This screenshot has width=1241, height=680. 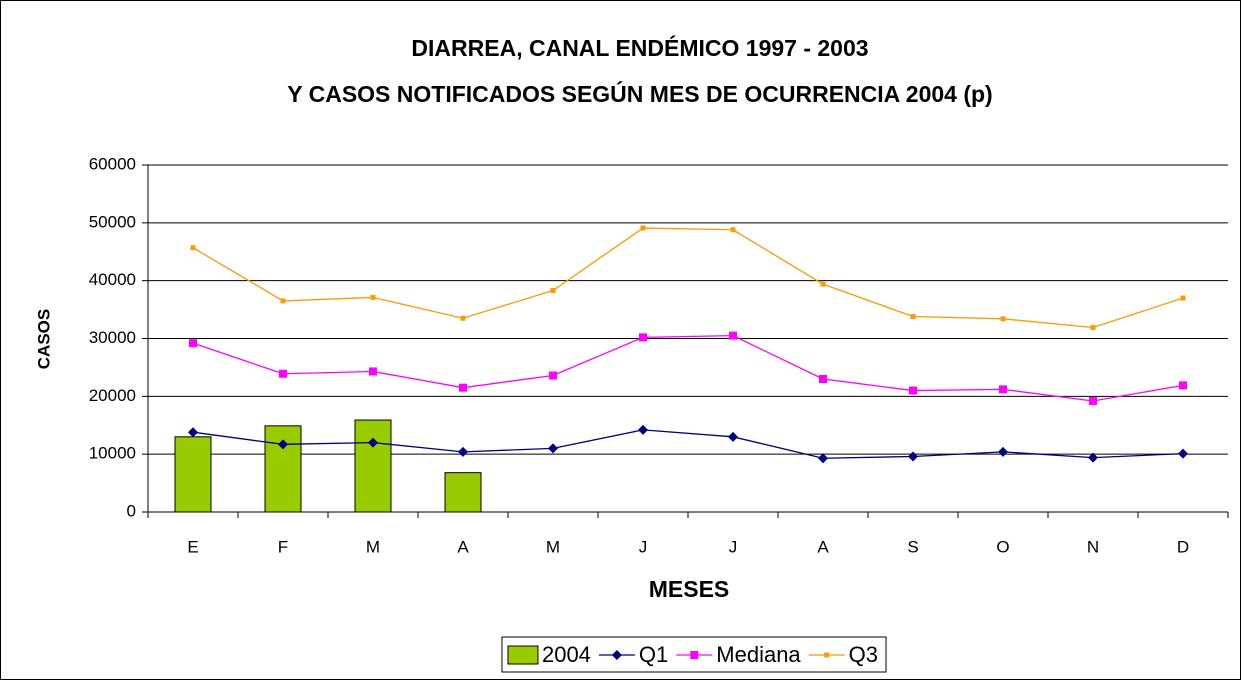 What do you see at coordinates (566, 654) in the screenshot?
I see `legend-label: 2004` at bounding box center [566, 654].